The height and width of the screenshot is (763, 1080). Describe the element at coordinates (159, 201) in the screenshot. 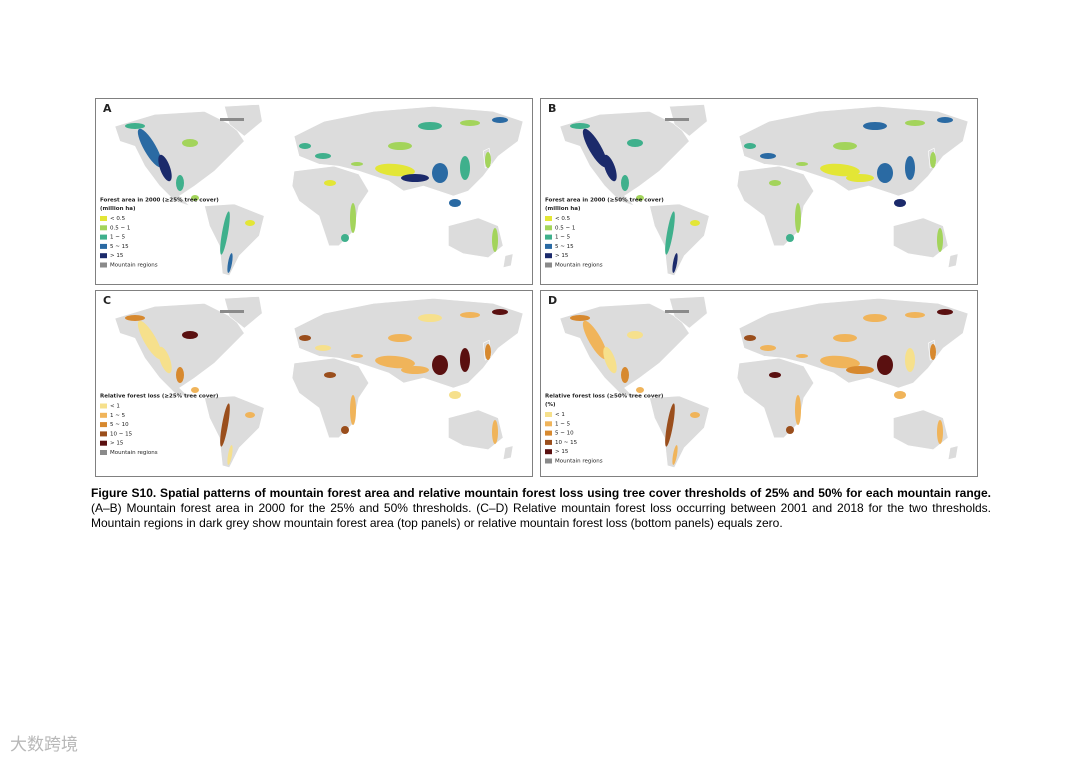

I see `legend-title: Forest area in 2000 (≥25% tree cover)` at that location.